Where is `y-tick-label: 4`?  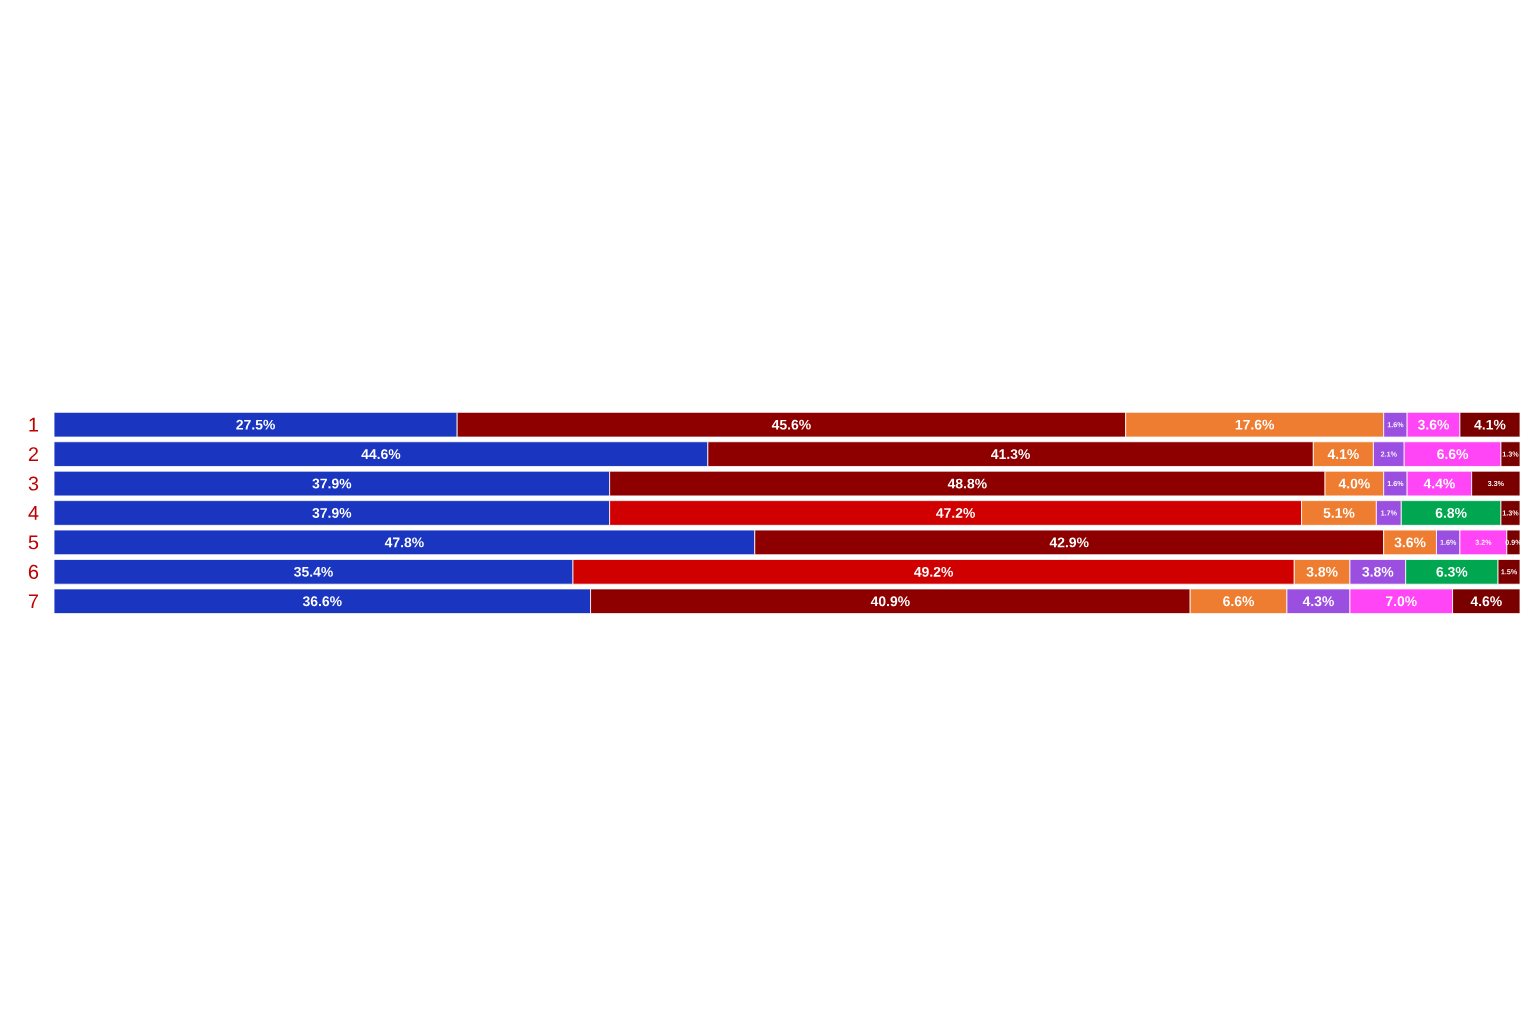 y-tick-label: 4 is located at coordinates (33, 513).